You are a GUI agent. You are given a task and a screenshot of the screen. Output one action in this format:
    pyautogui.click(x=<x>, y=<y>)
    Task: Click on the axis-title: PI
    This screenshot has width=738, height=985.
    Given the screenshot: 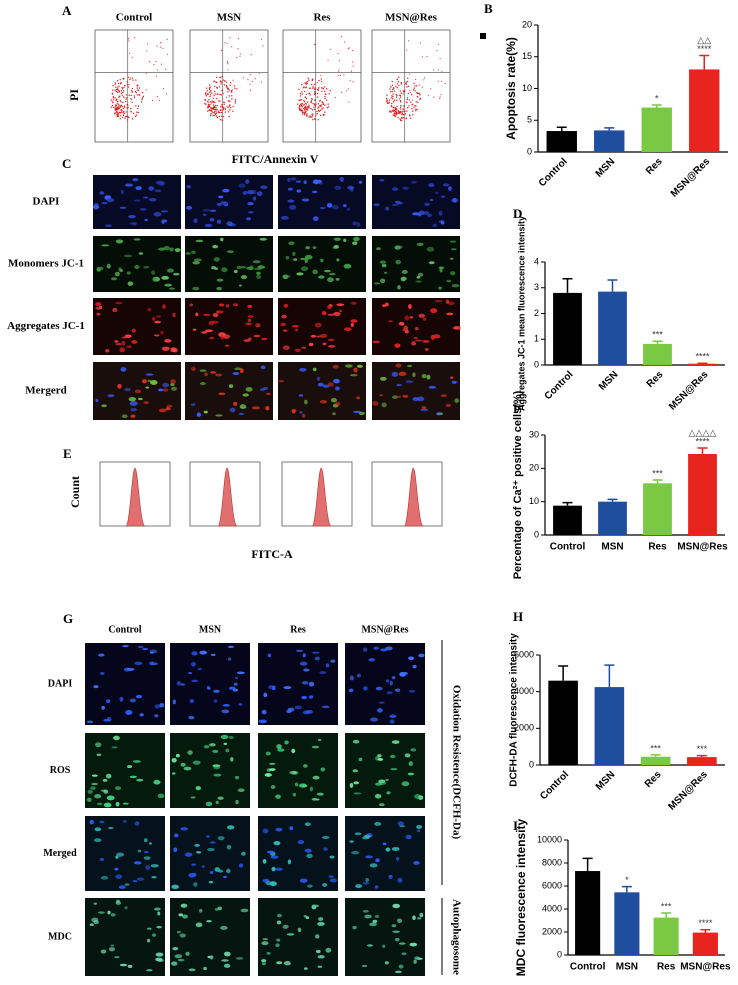 What is the action you would take?
    pyautogui.click(x=74, y=95)
    